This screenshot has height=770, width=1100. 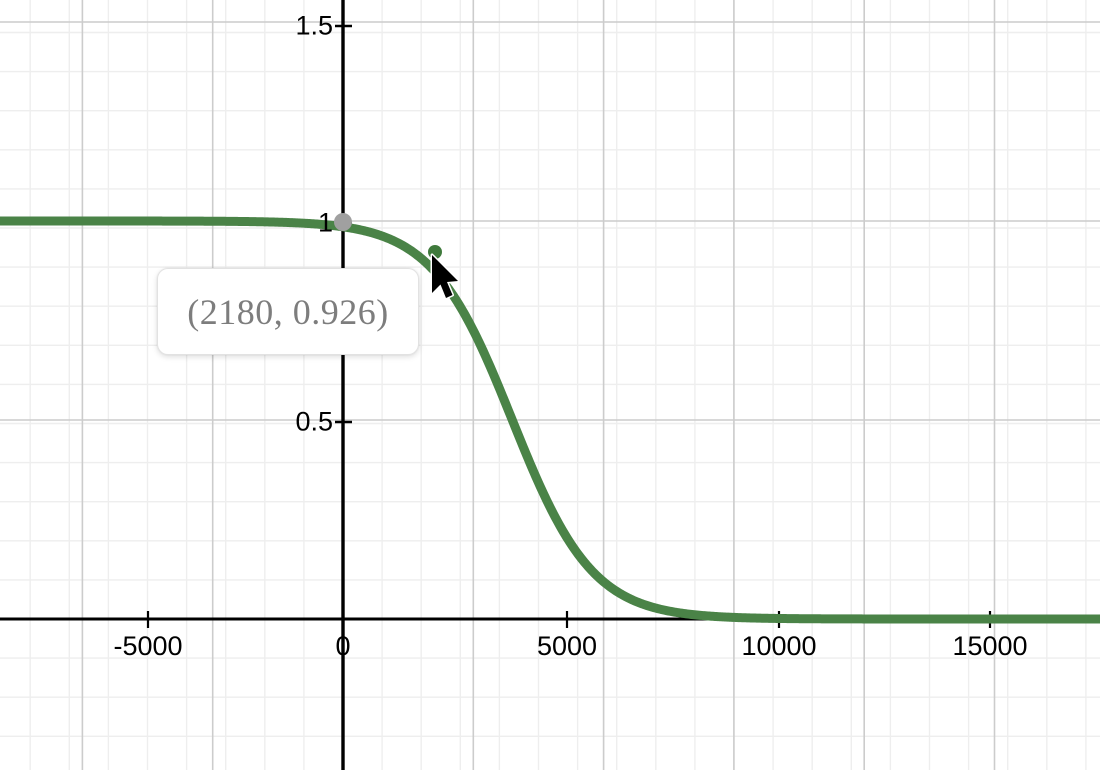 I want to click on x-tick-label--5000: -5000, so click(x=148, y=646).